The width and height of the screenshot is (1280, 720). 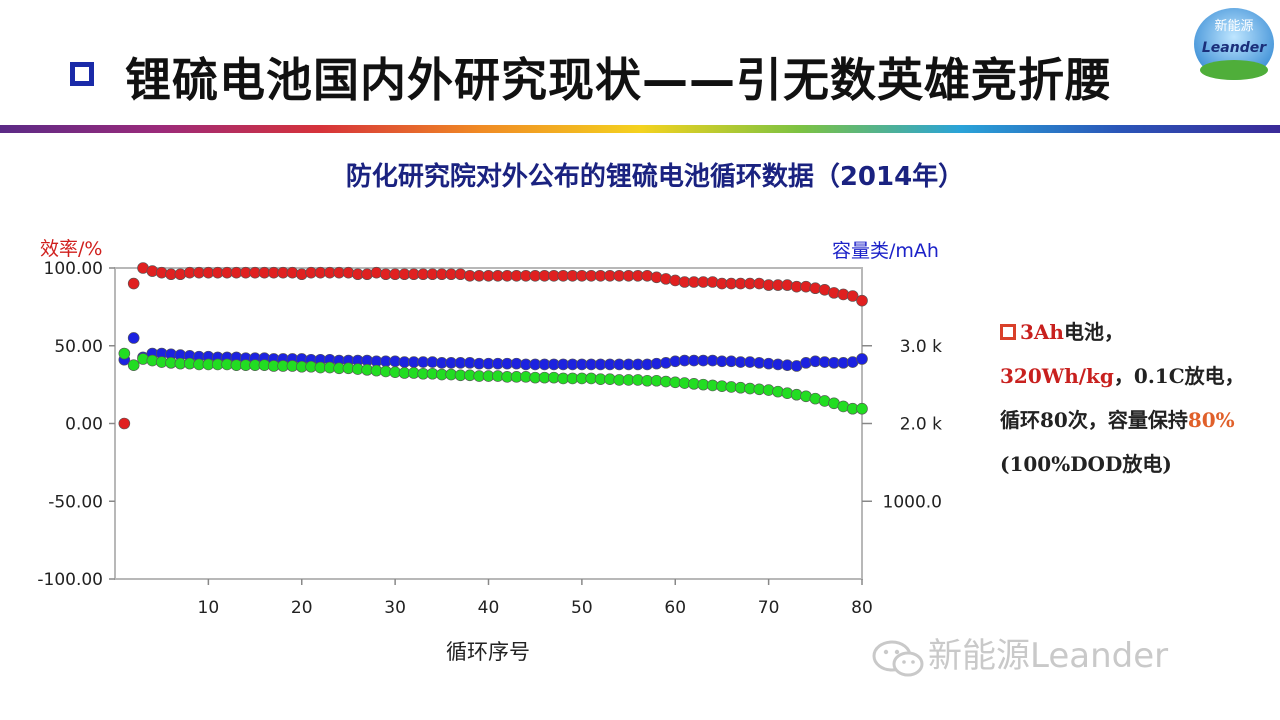 What do you see at coordinates (1093, 332) in the screenshot?
I see `note-text-1: 电池，` at bounding box center [1093, 332].